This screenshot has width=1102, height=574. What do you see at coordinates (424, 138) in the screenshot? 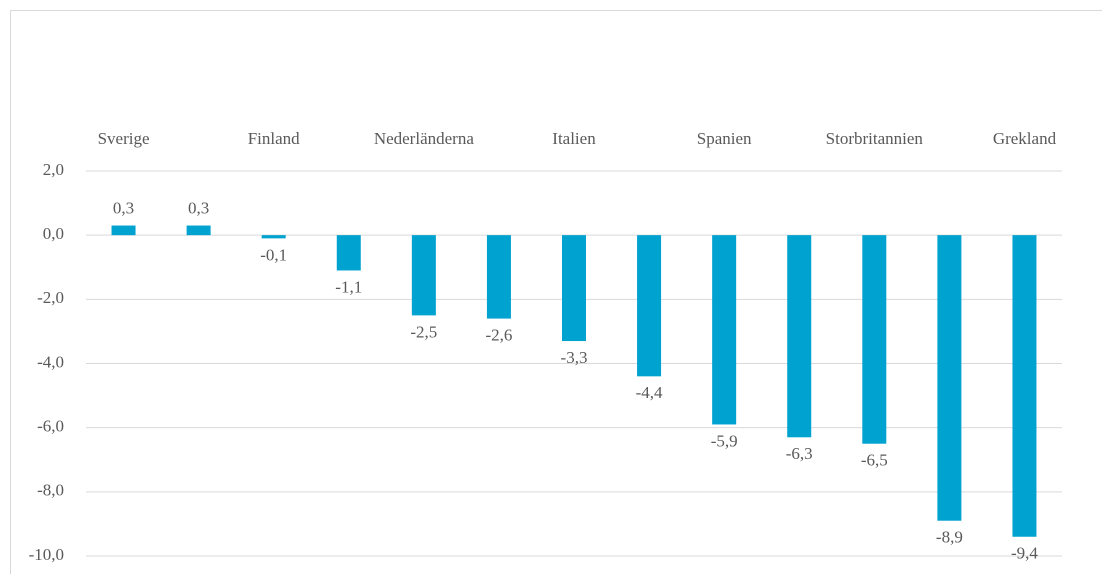
I see `x-tick-label: Nederländerna` at bounding box center [424, 138].